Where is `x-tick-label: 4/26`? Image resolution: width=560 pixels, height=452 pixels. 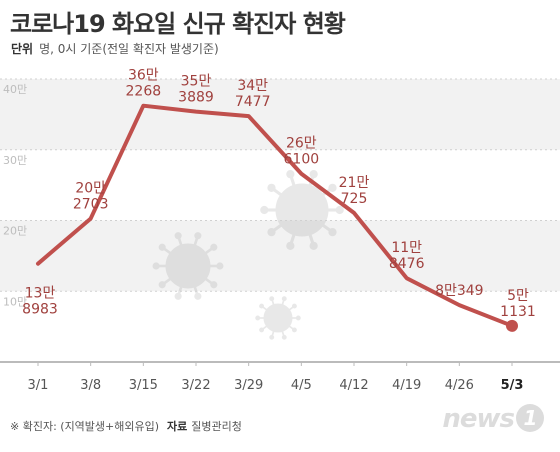 x-tick-label: 4/26 is located at coordinates (459, 385).